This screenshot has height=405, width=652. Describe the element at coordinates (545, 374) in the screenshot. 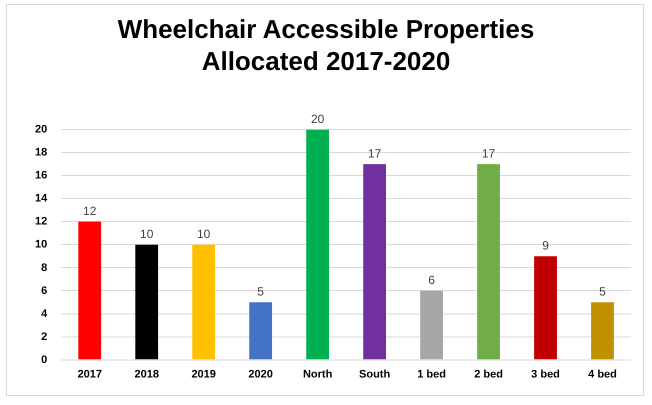

I see `x-tick-label: 3 bed` at that location.